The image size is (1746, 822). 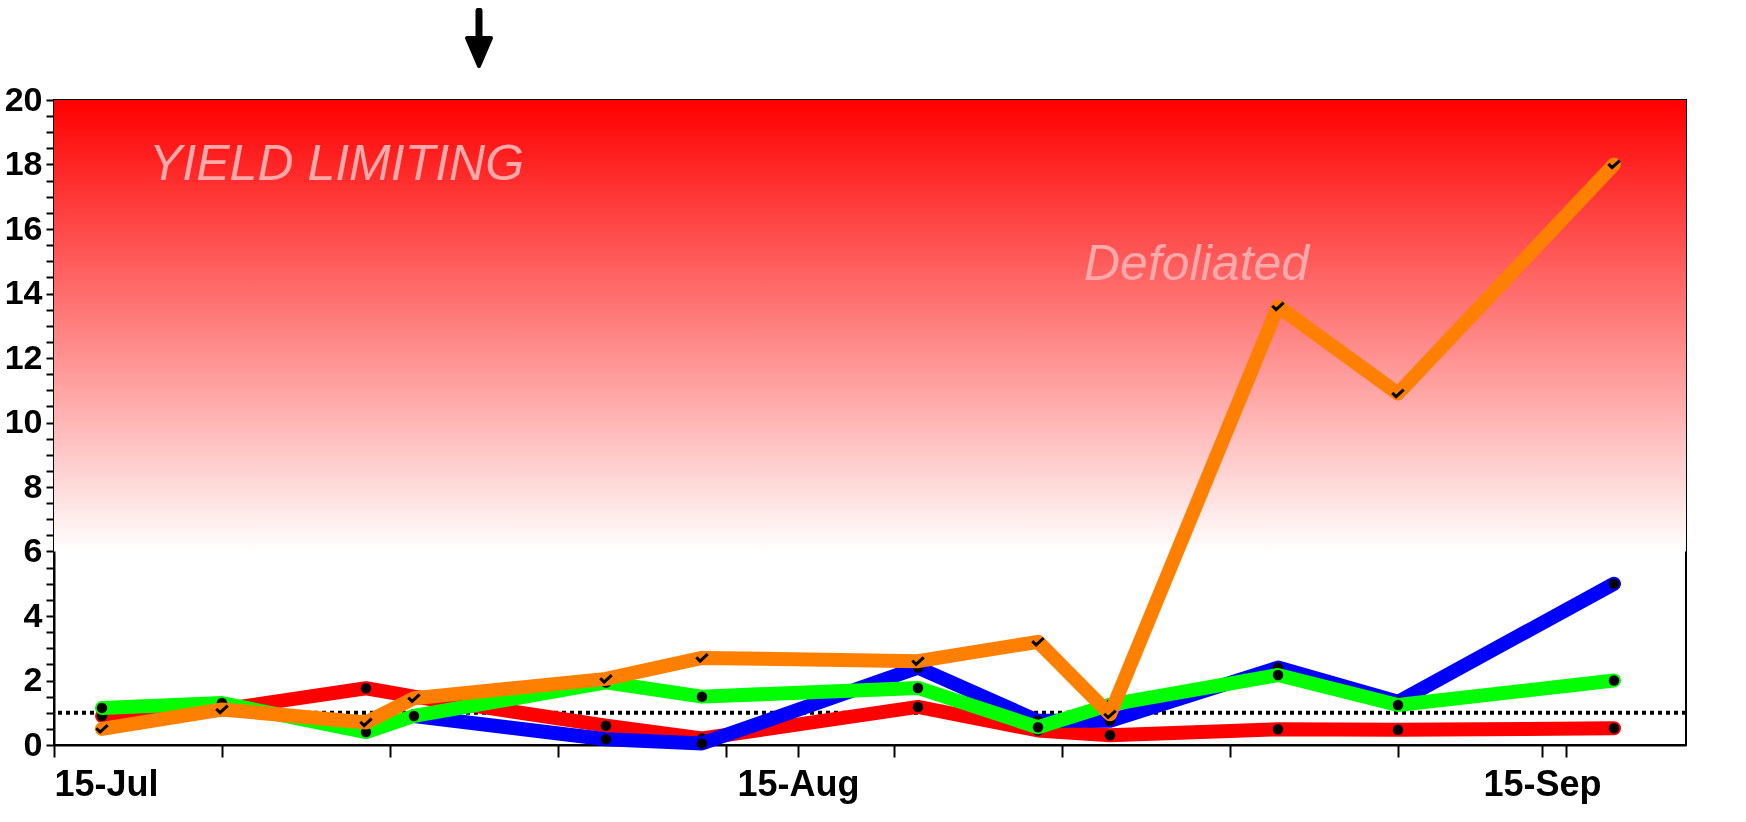 I want to click on y-tick-label: 6, so click(x=33, y=550).